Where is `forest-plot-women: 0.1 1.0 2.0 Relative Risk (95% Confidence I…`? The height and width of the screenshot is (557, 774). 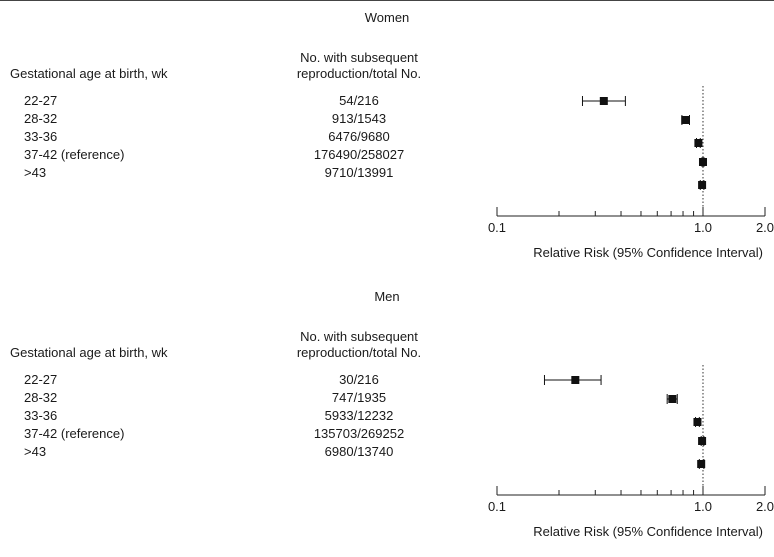
forest-plot-women: 0.1 1.0 2.0 Relative Risk (95% Confidence I… is located at coordinates (631, 173).